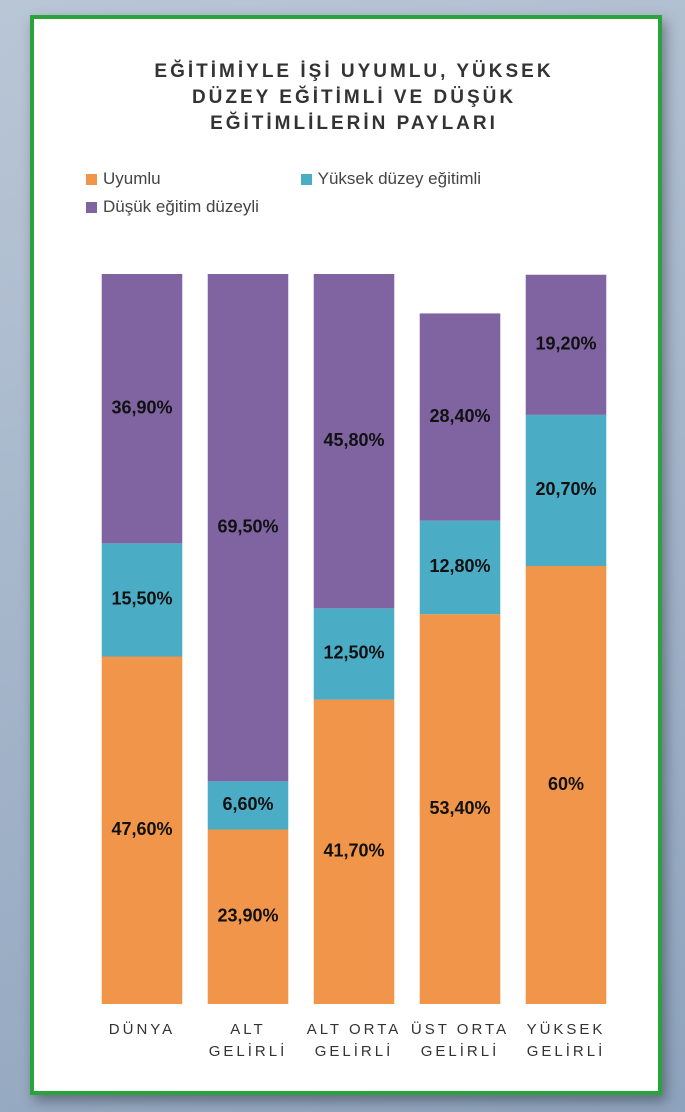 The height and width of the screenshot is (1112, 685). I want to click on value-label: 69,50%, so click(247, 526).